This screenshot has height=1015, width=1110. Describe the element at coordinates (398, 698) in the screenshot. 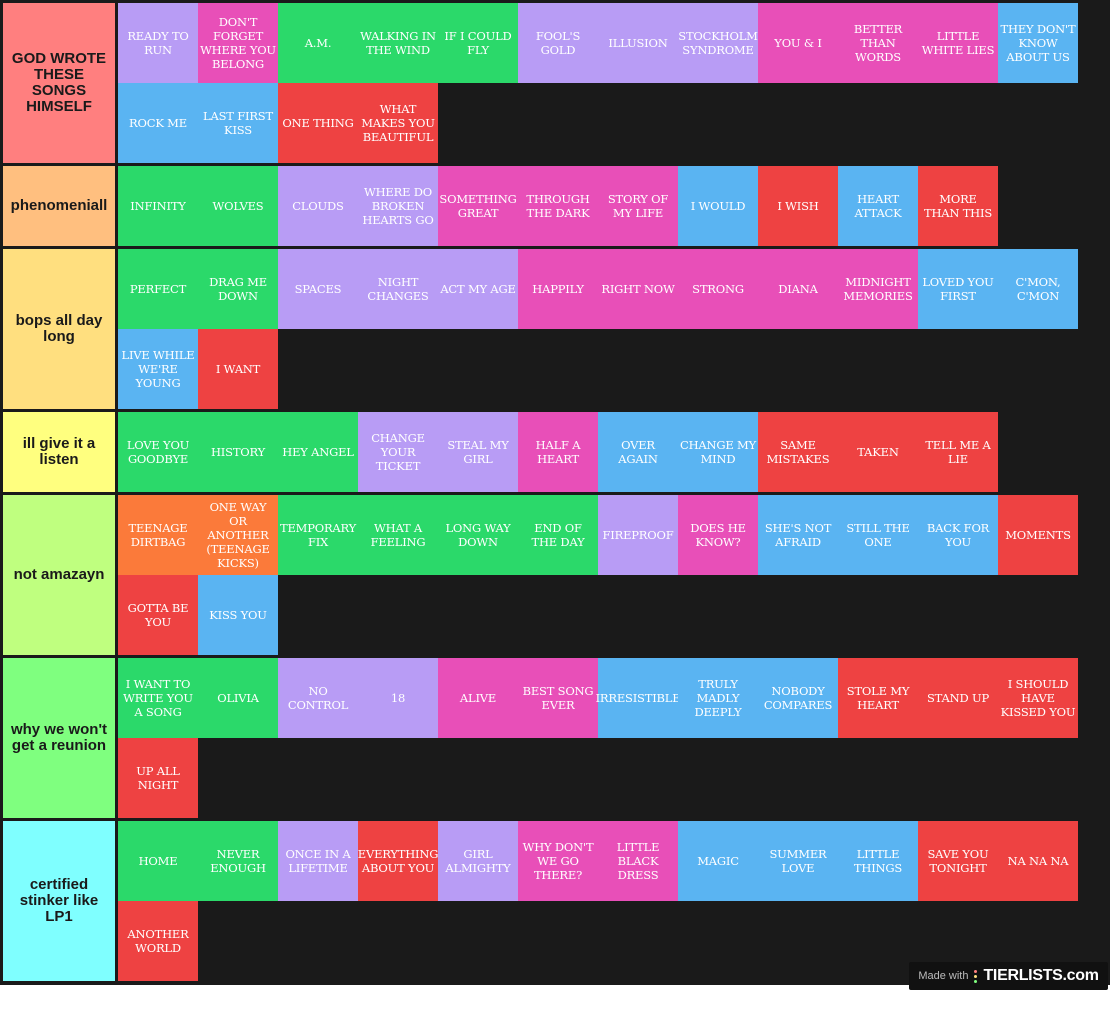

I see `song-tile: 18` at that location.